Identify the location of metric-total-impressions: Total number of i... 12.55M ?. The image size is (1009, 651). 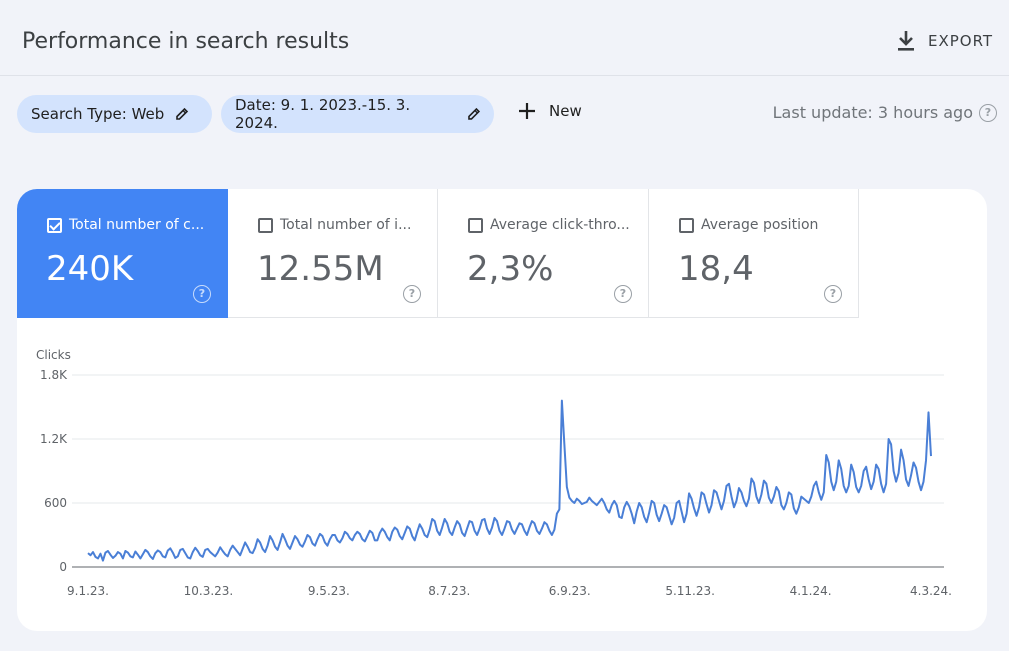
(333, 253).